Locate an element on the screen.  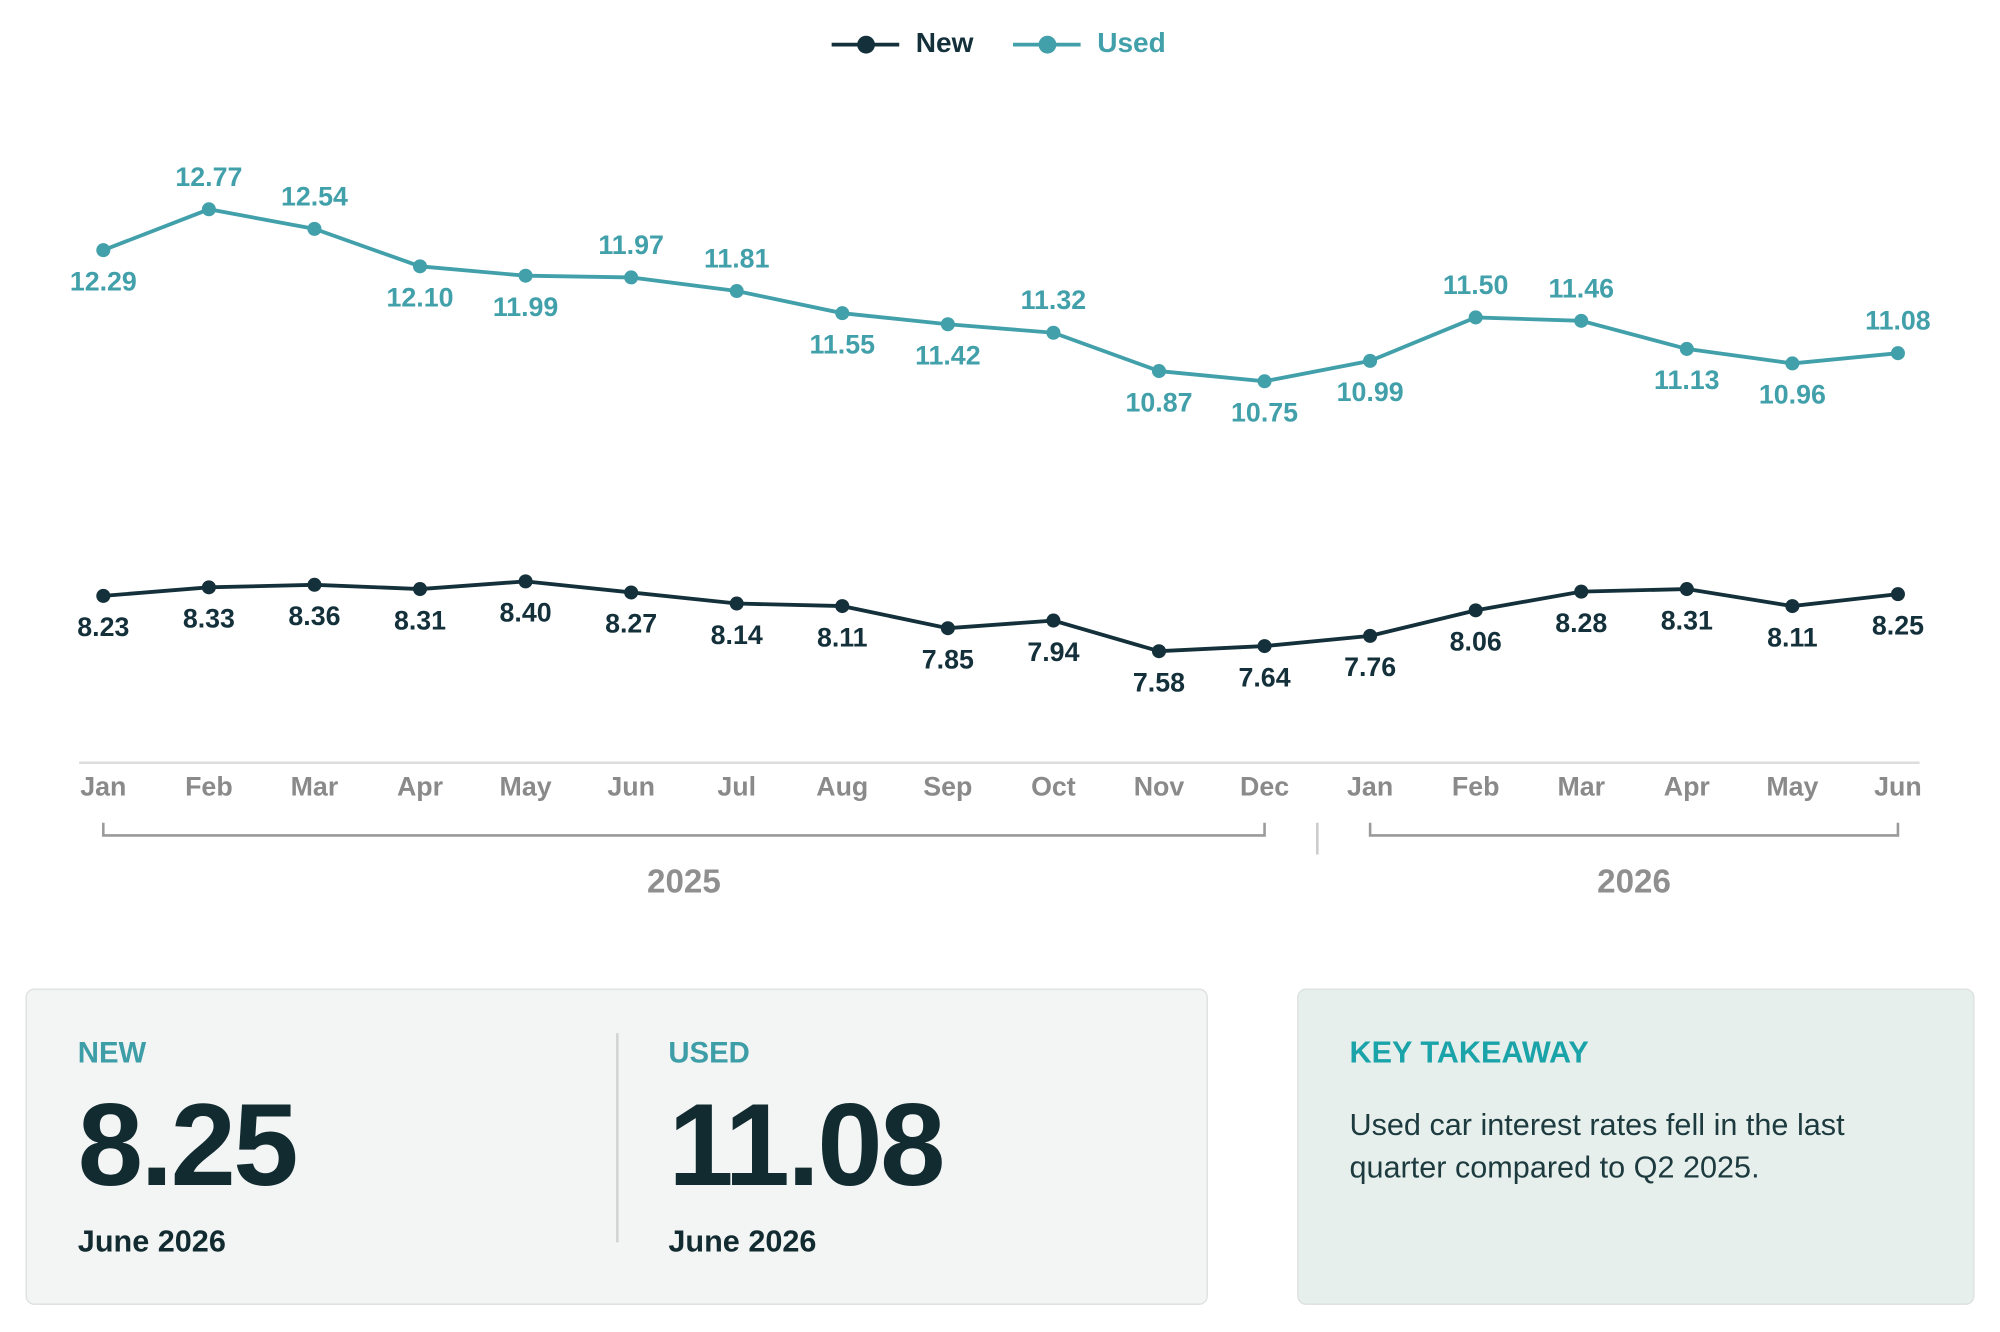
summary-label: USED is located at coordinates (709, 1052).